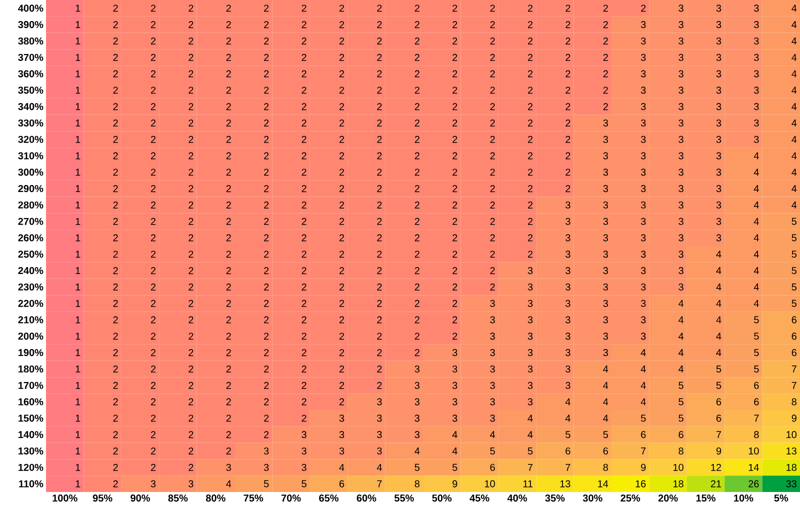  I want to click on data-label: 9, so click(719, 451).